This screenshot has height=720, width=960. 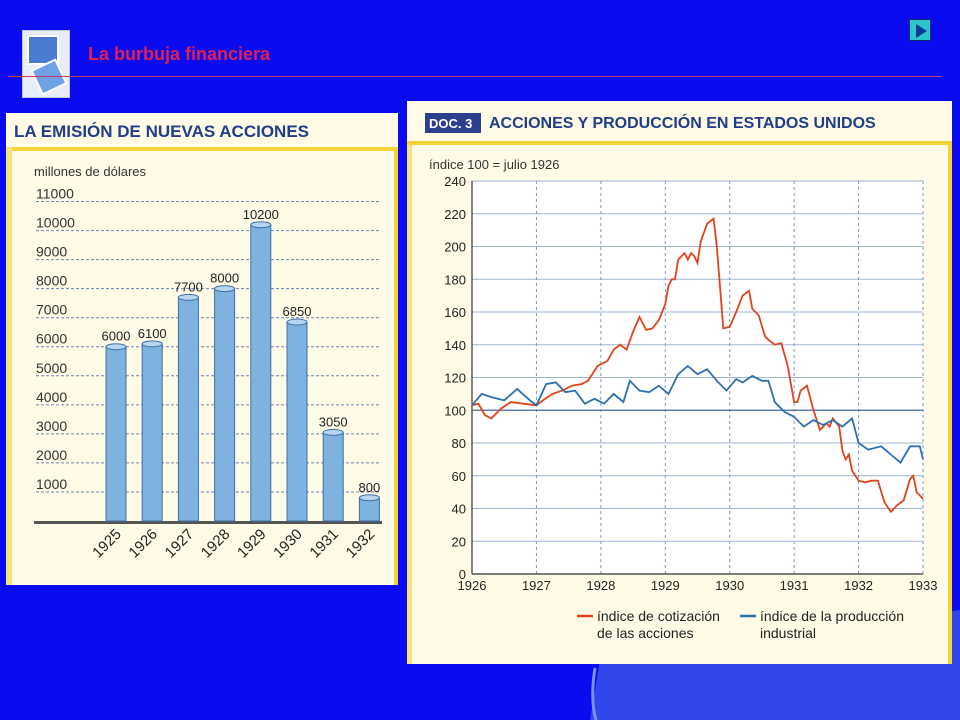 What do you see at coordinates (459, 541) in the screenshot?
I see `line-ytick-label: 20` at bounding box center [459, 541].